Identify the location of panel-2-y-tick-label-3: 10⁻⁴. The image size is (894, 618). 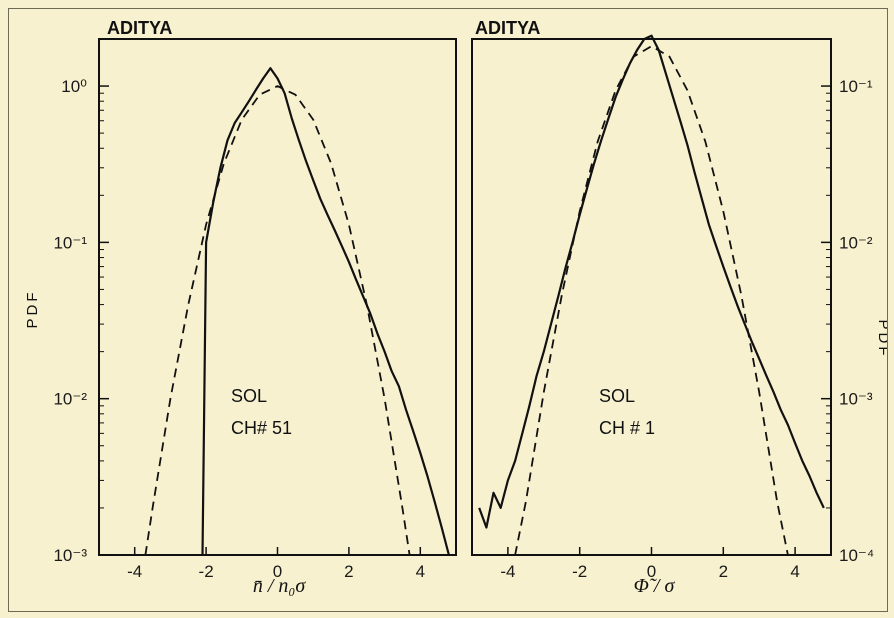
(856, 555).